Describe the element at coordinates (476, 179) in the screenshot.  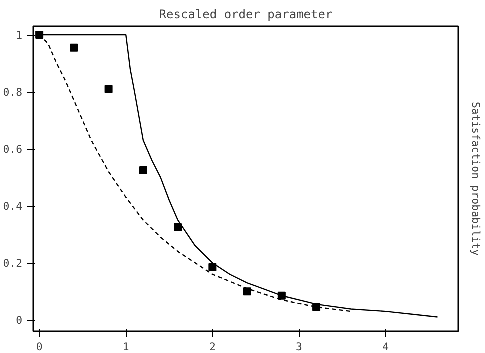
I see `y-axis-title: Satisfaction probability` at that location.